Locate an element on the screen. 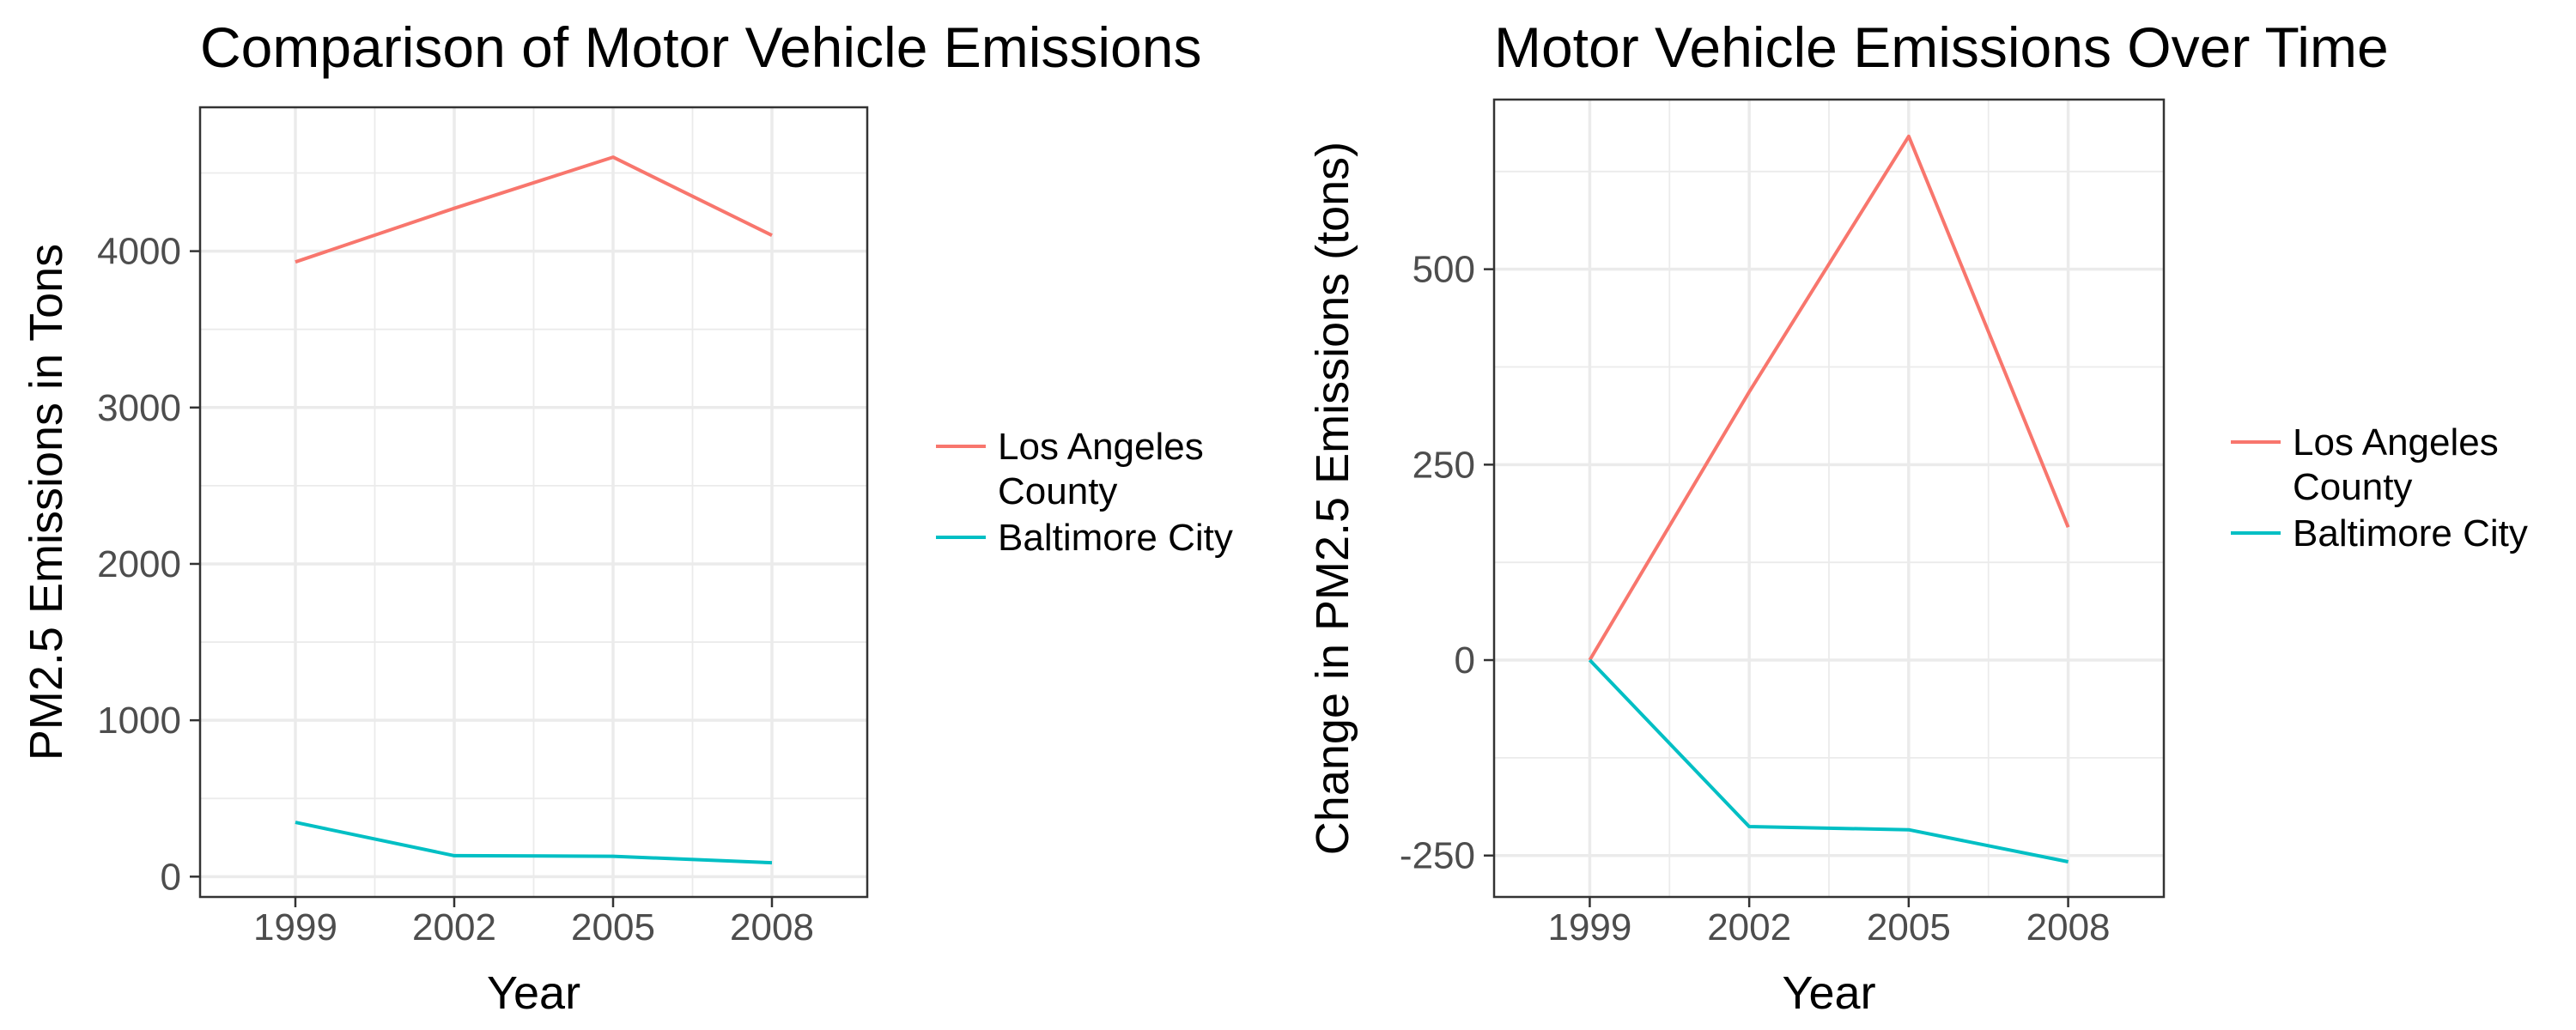  chart-title: Comparison of Motor Vehicle Emissions is located at coordinates (700, 47).